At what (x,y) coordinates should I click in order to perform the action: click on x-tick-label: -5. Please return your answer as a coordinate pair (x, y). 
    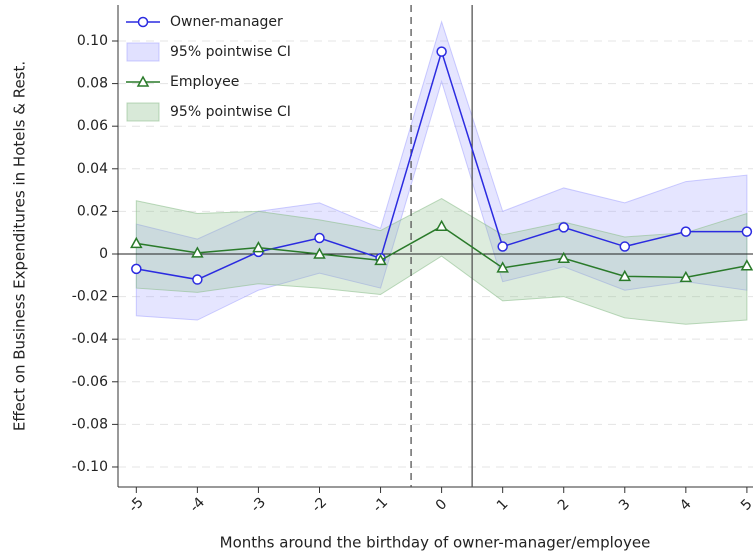
    Looking at the image, I should click on (136, 504).